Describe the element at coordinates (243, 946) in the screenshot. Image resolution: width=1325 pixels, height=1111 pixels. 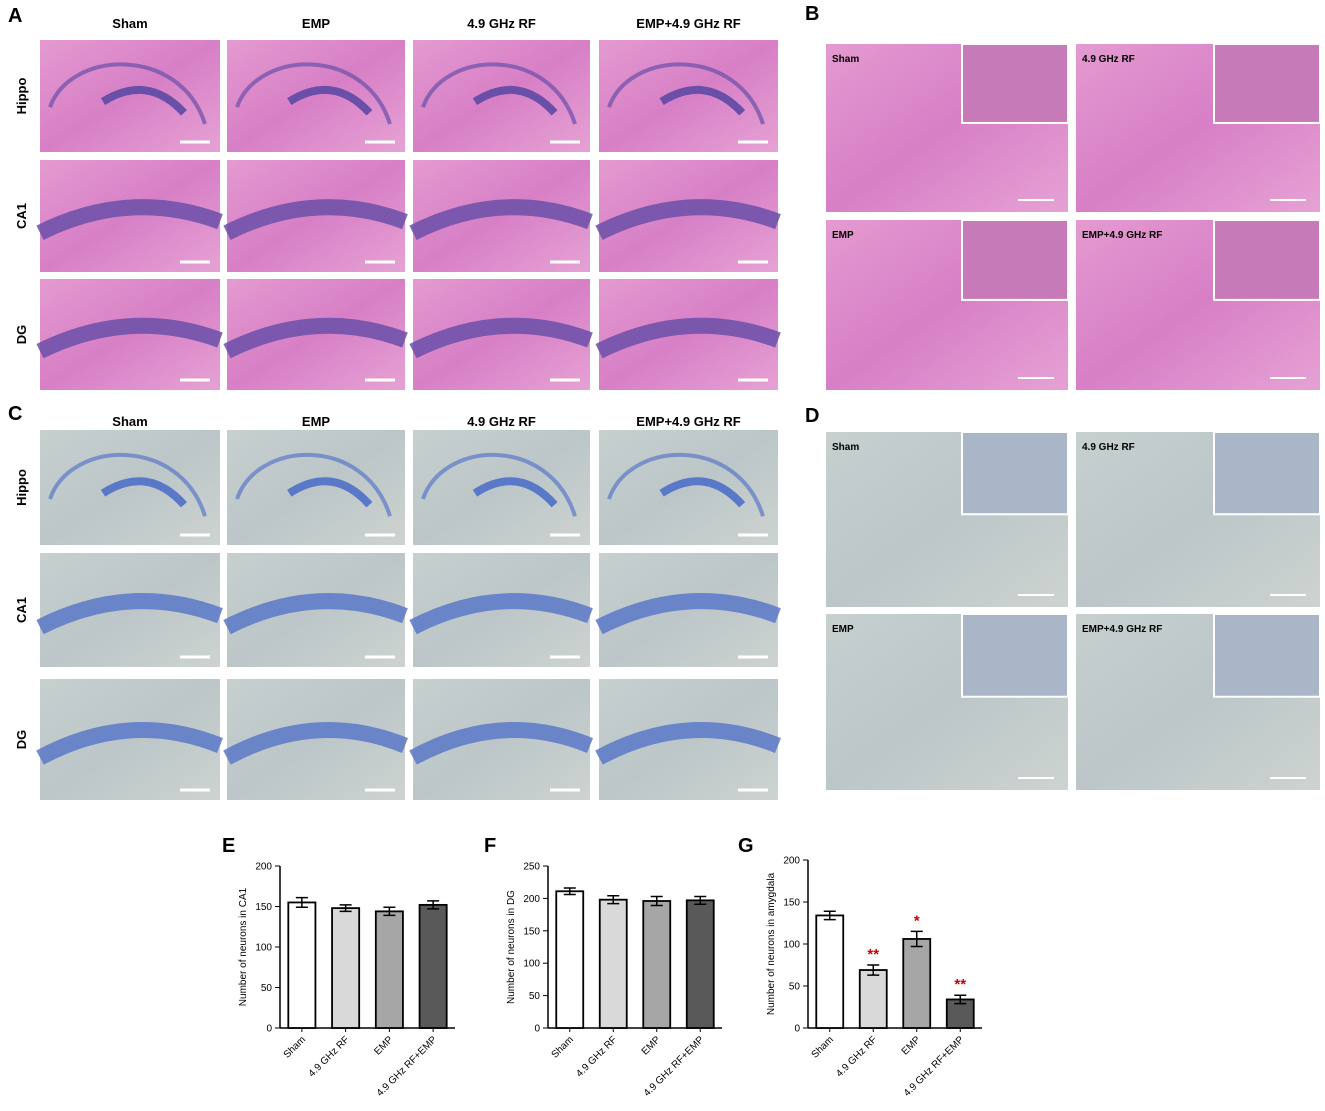
I see `y-axis-label: Number of neurons in CA1` at that location.